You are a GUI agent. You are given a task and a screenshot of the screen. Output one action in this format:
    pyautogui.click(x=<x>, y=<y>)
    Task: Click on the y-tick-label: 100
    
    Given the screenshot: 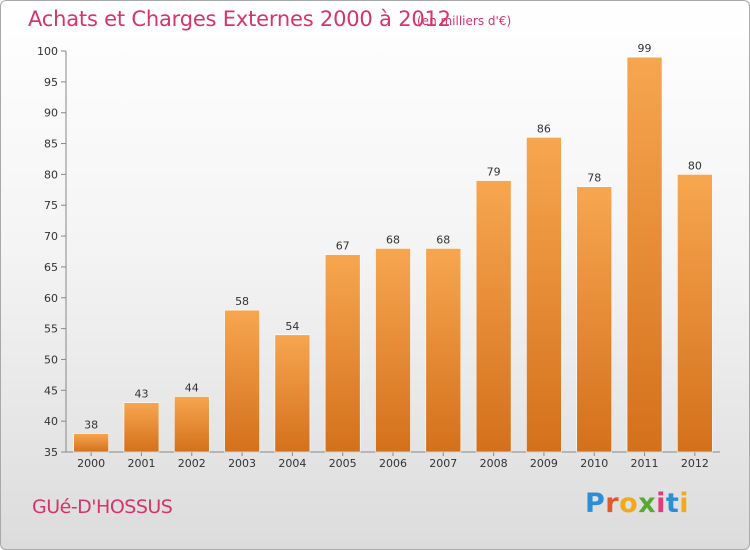 What is the action you would take?
    pyautogui.click(x=47, y=51)
    